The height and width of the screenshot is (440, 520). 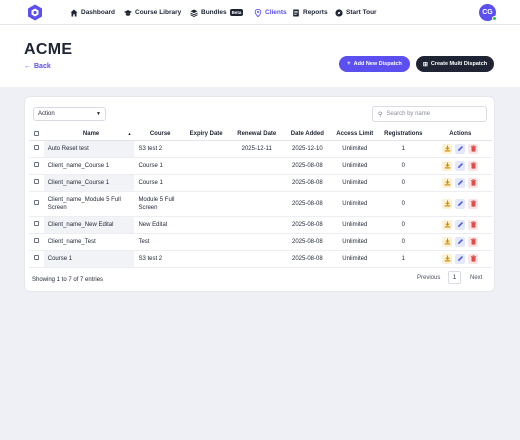 What do you see at coordinates (27, 66) in the screenshot?
I see `arrow-left-icon: ←` at bounding box center [27, 66].